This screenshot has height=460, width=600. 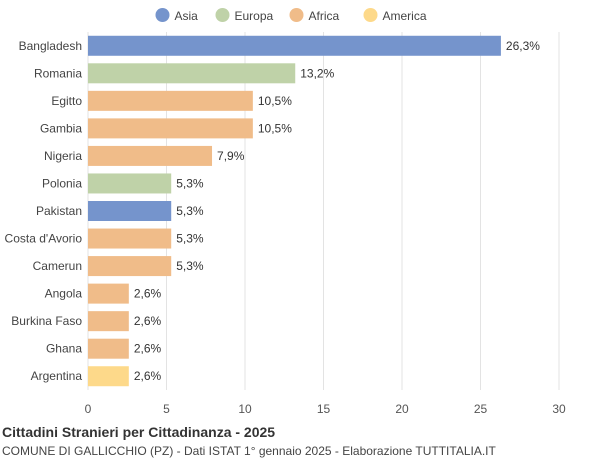 What do you see at coordinates (44, 239) in the screenshot?
I see `y-tick-label: Costa d'Avorio` at bounding box center [44, 239].